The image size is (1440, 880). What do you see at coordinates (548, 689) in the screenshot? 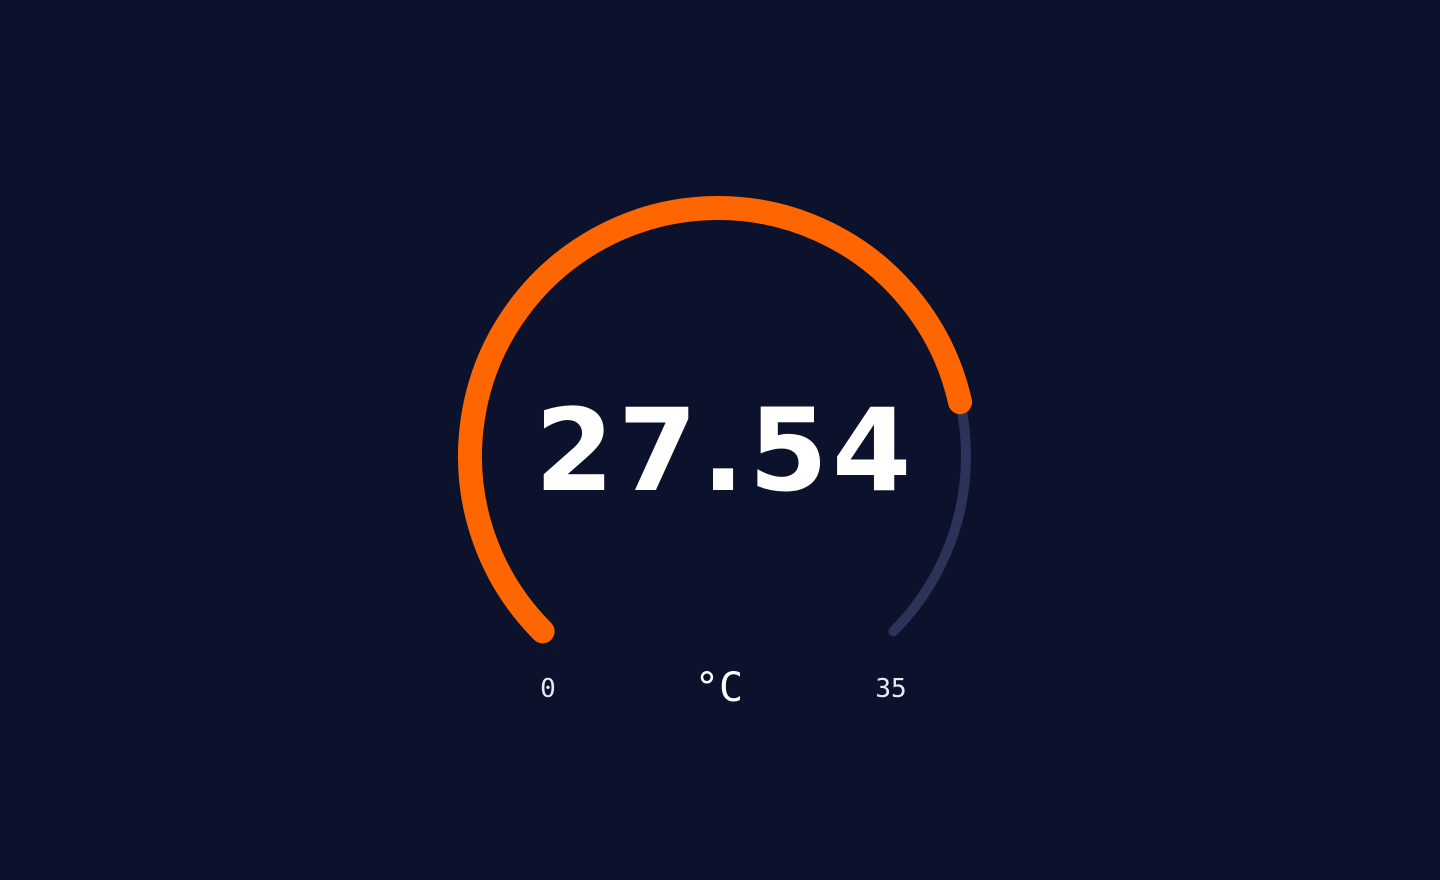
I see `gauge-min-label: 0` at bounding box center [548, 689].